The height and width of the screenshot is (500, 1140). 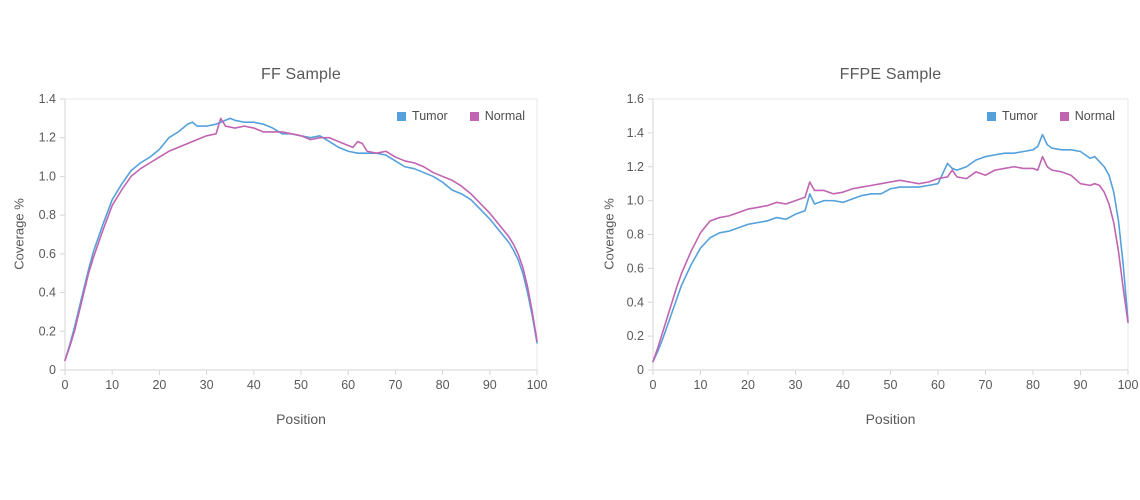 What do you see at coordinates (890, 74) in the screenshot?
I see `chart-title: FFPE Sample` at bounding box center [890, 74].